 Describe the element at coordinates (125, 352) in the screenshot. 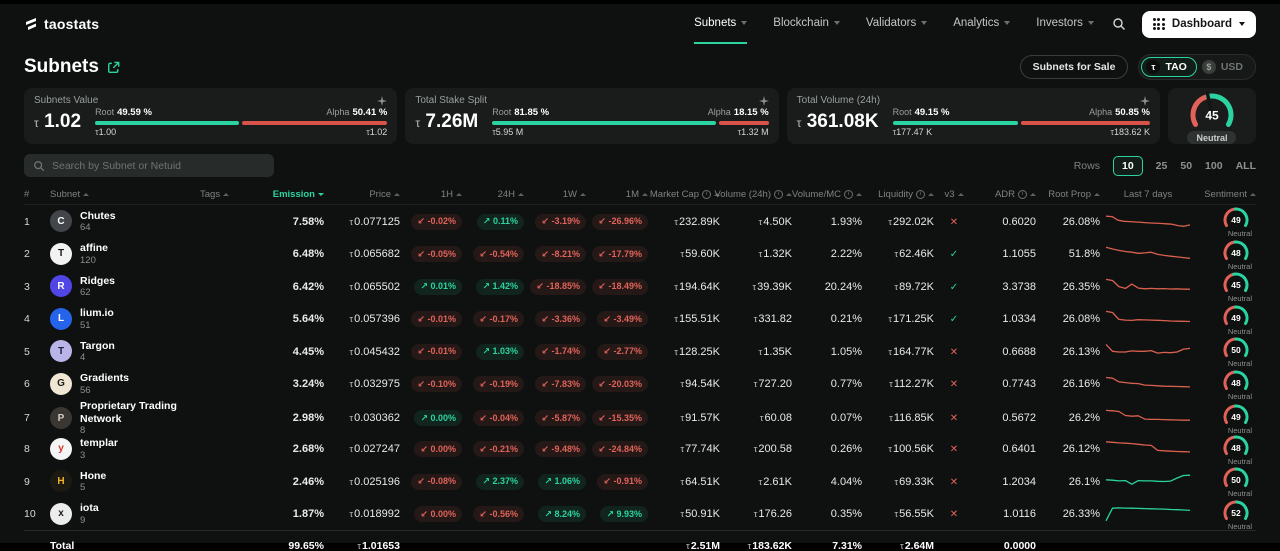

I see `subnet-cell: T Targon 4` at that location.